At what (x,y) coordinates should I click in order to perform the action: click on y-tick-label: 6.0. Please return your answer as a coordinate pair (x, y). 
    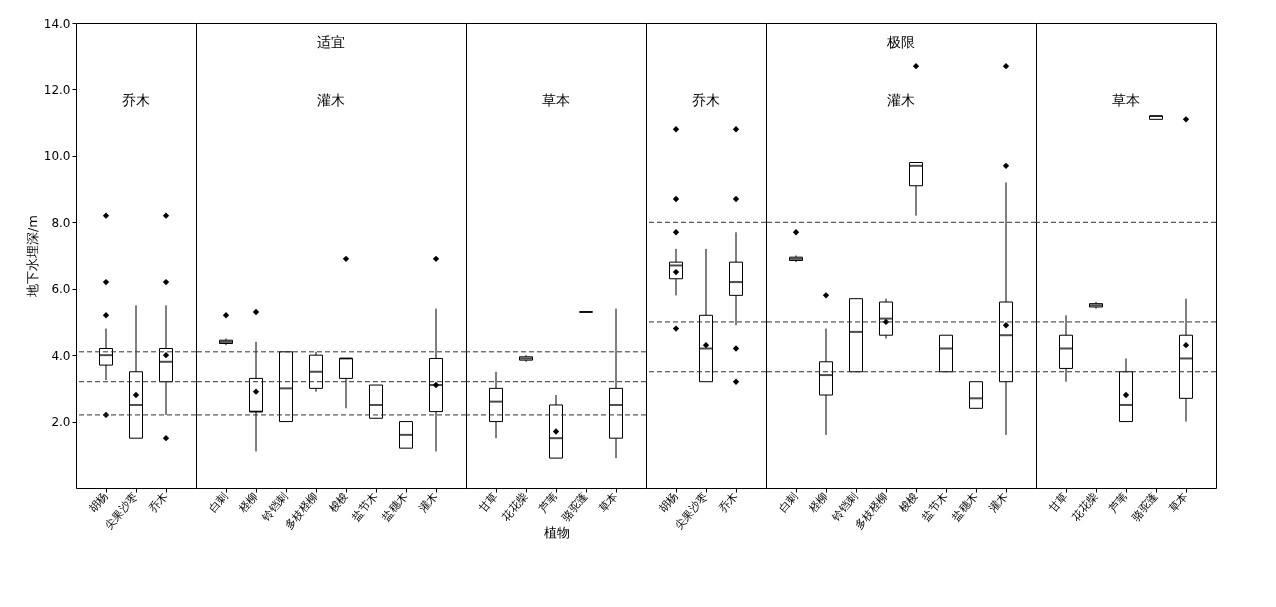
    Looking at the image, I should click on (61, 289).